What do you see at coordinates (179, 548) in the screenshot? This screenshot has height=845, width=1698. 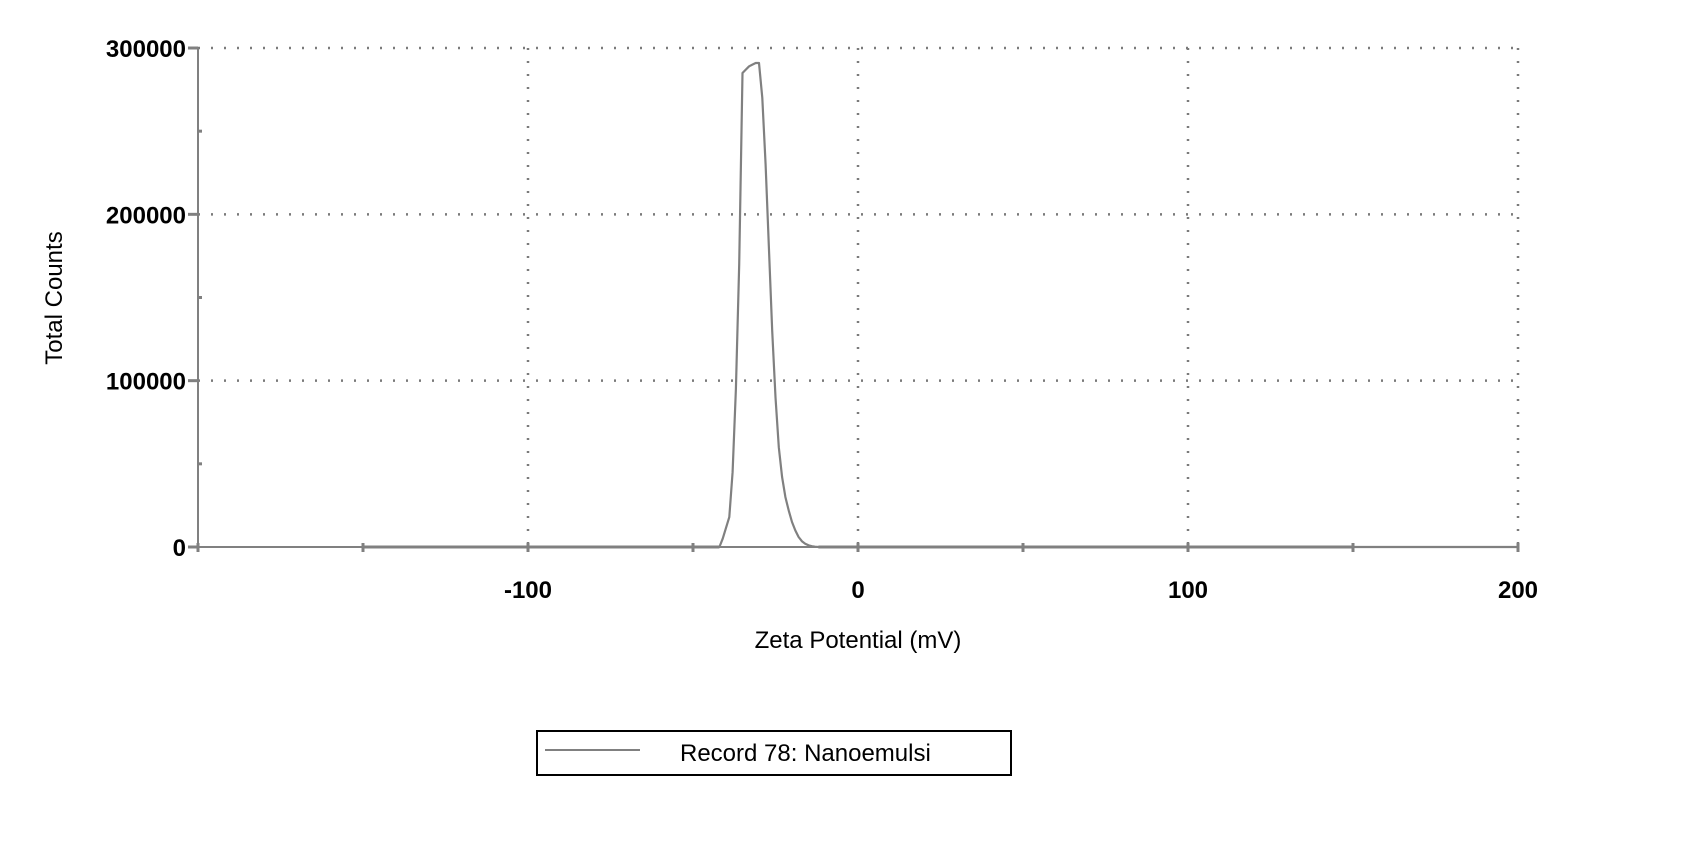 I see `y-tick-label: 0` at bounding box center [179, 548].